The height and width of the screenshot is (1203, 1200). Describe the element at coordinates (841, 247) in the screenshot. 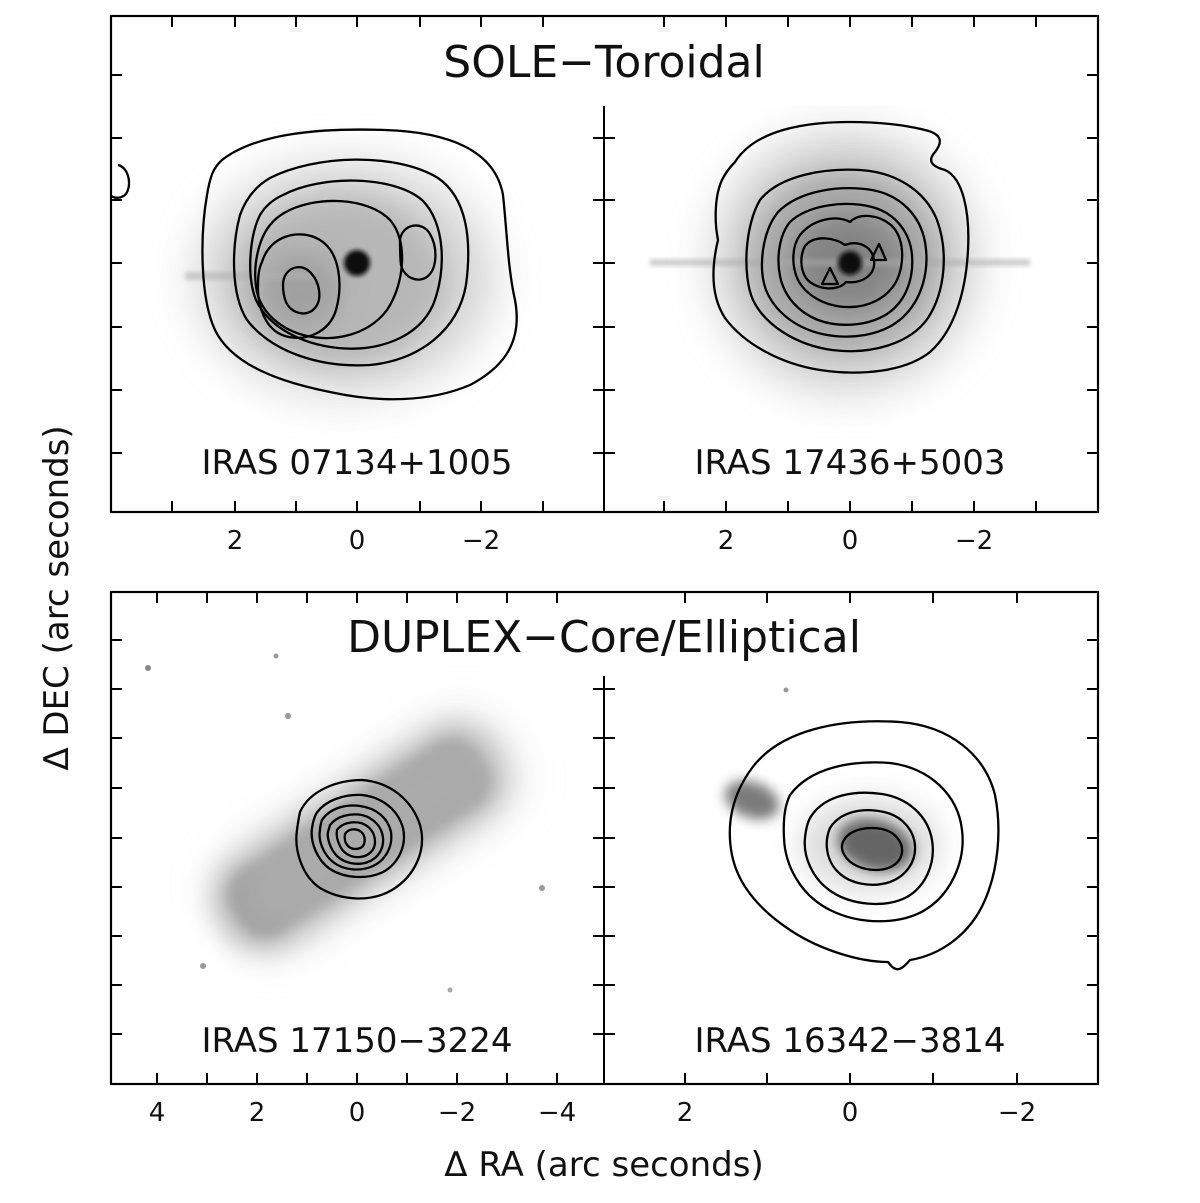

I see `panel-2-contours` at that location.